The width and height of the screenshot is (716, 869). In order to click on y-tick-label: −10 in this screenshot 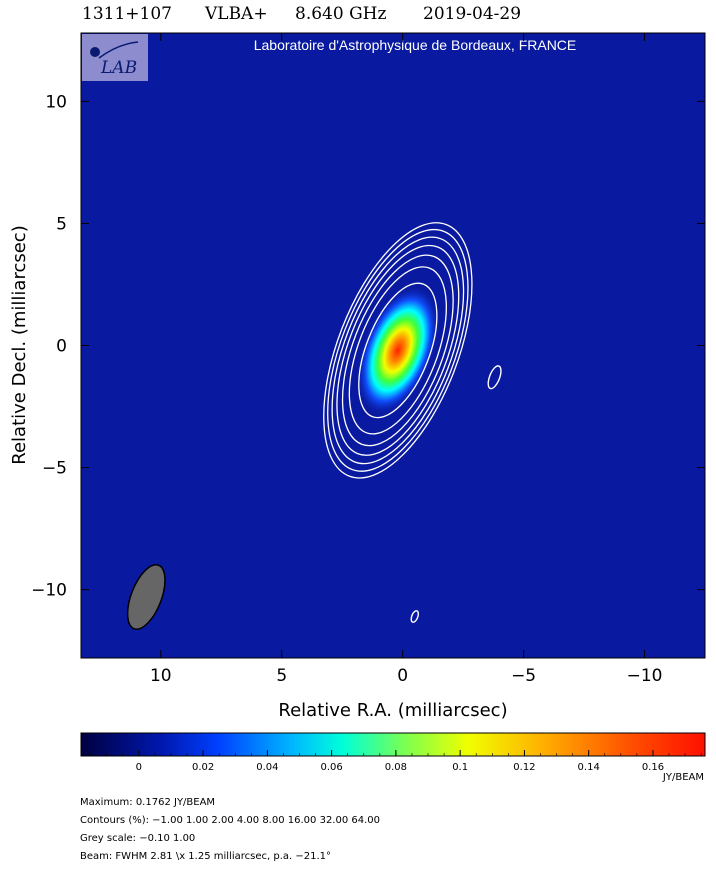, I will do `click(49, 591)`.